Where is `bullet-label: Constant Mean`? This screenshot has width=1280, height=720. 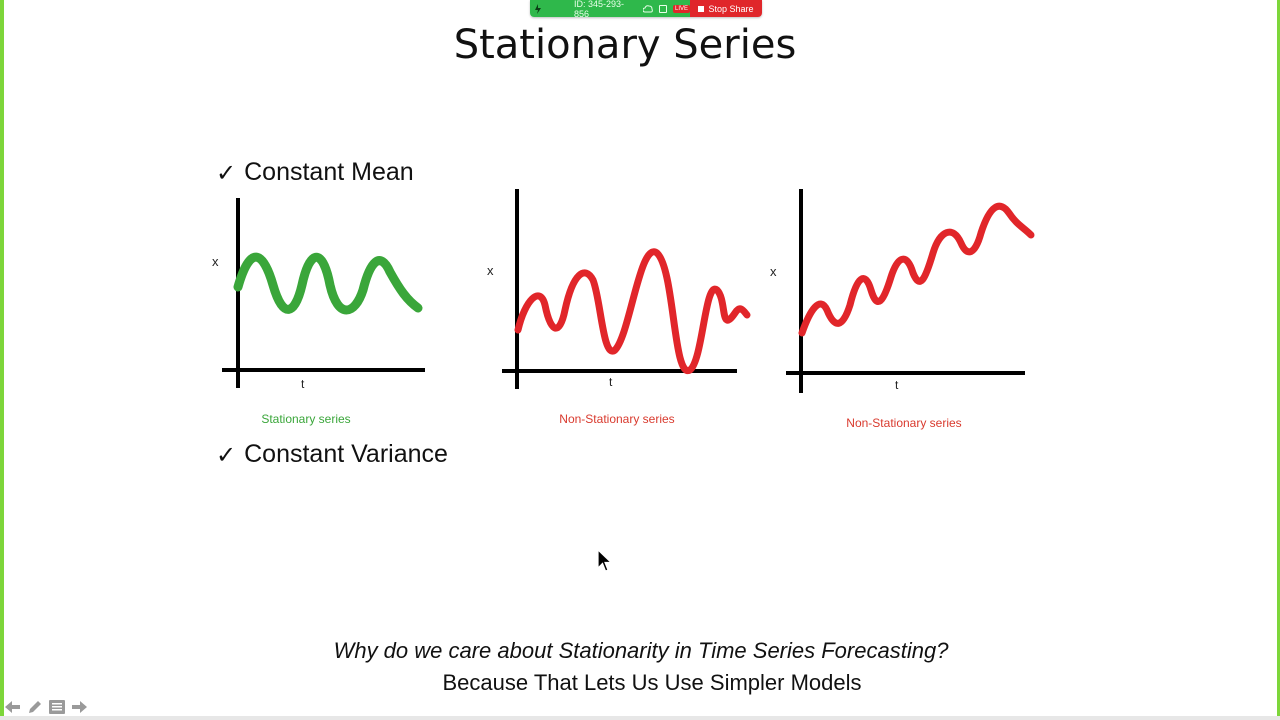
bullet-label: Constant Mean is located at coordinates (329, 172).